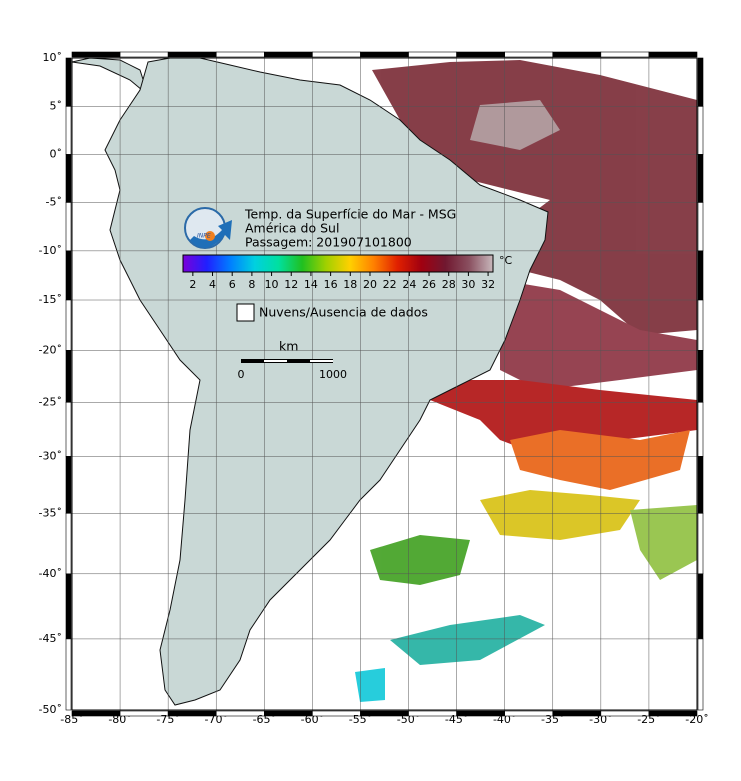  Describe the element at coordinates (506, 260) in the screenshot. I see `colorbar-unit: °C` at that location.